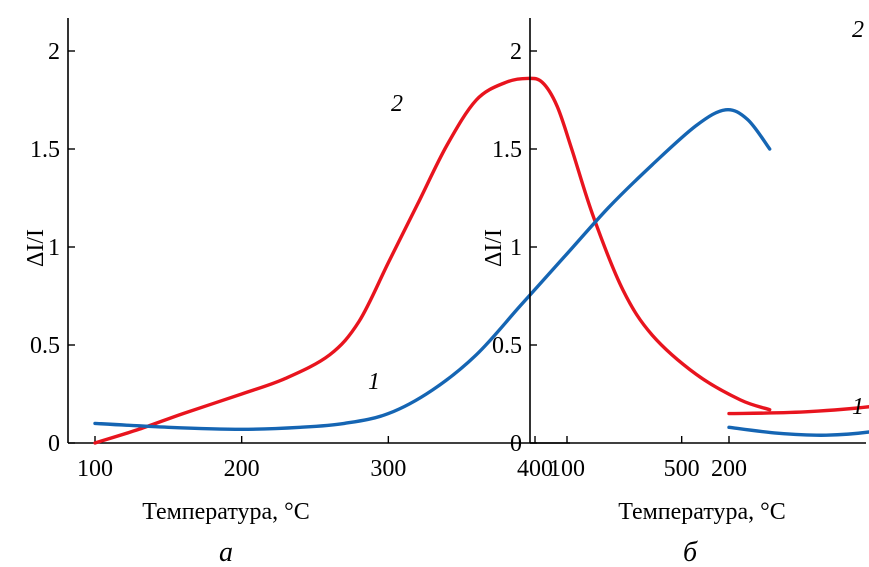 The height and width of the screenshot is (567, 869). Describe the element at coordinates (494, 248) in the screenshot. I see `y-axis-label-b: ΔI/I` at that location.